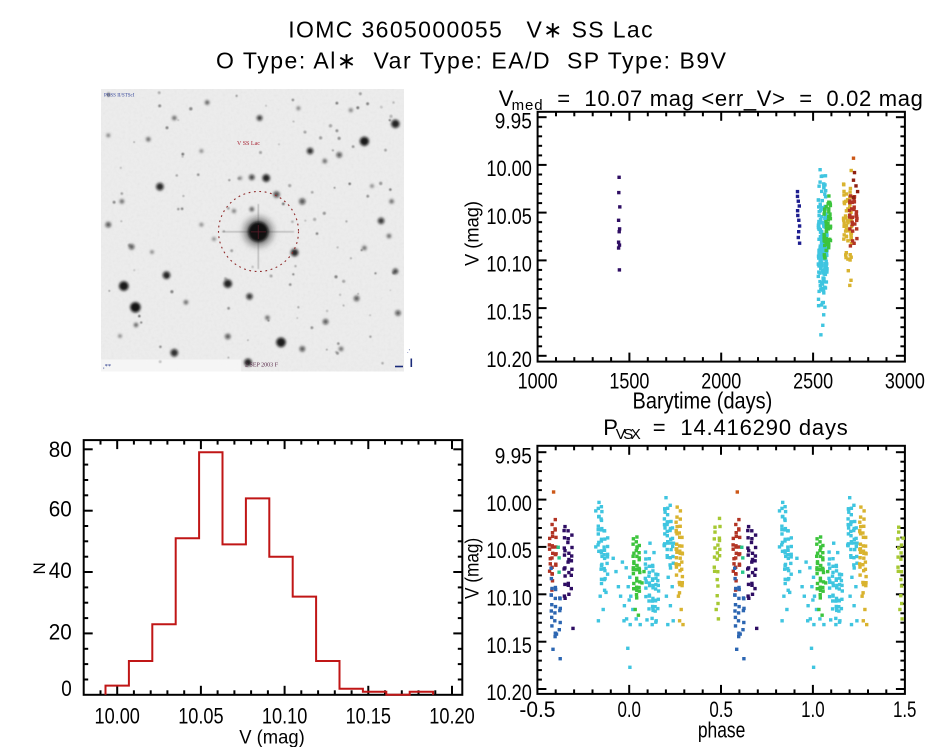  I want to click on svg-text: V, so click(506, 98).